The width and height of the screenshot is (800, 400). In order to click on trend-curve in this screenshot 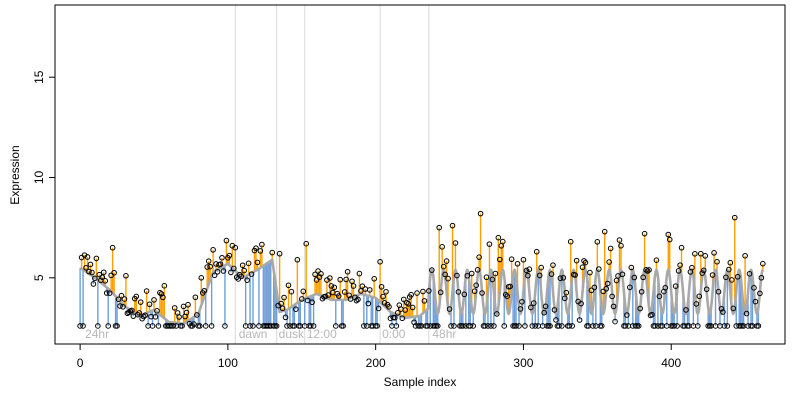, I will do `click(422, 292)`.